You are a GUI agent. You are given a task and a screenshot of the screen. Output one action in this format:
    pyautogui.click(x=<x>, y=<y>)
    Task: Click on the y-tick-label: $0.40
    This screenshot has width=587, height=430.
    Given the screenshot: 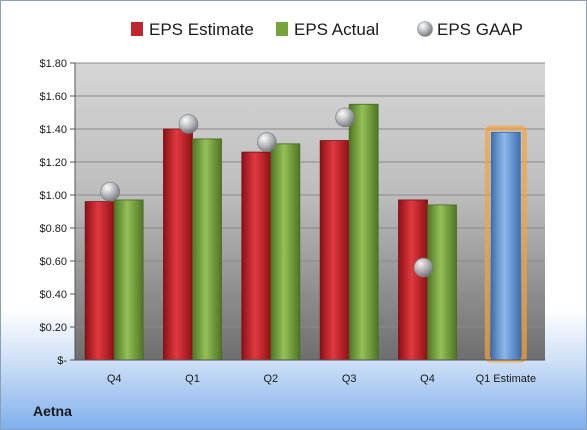 What is the action you would take?
    pyautogui.click(x=53, y=295)
    